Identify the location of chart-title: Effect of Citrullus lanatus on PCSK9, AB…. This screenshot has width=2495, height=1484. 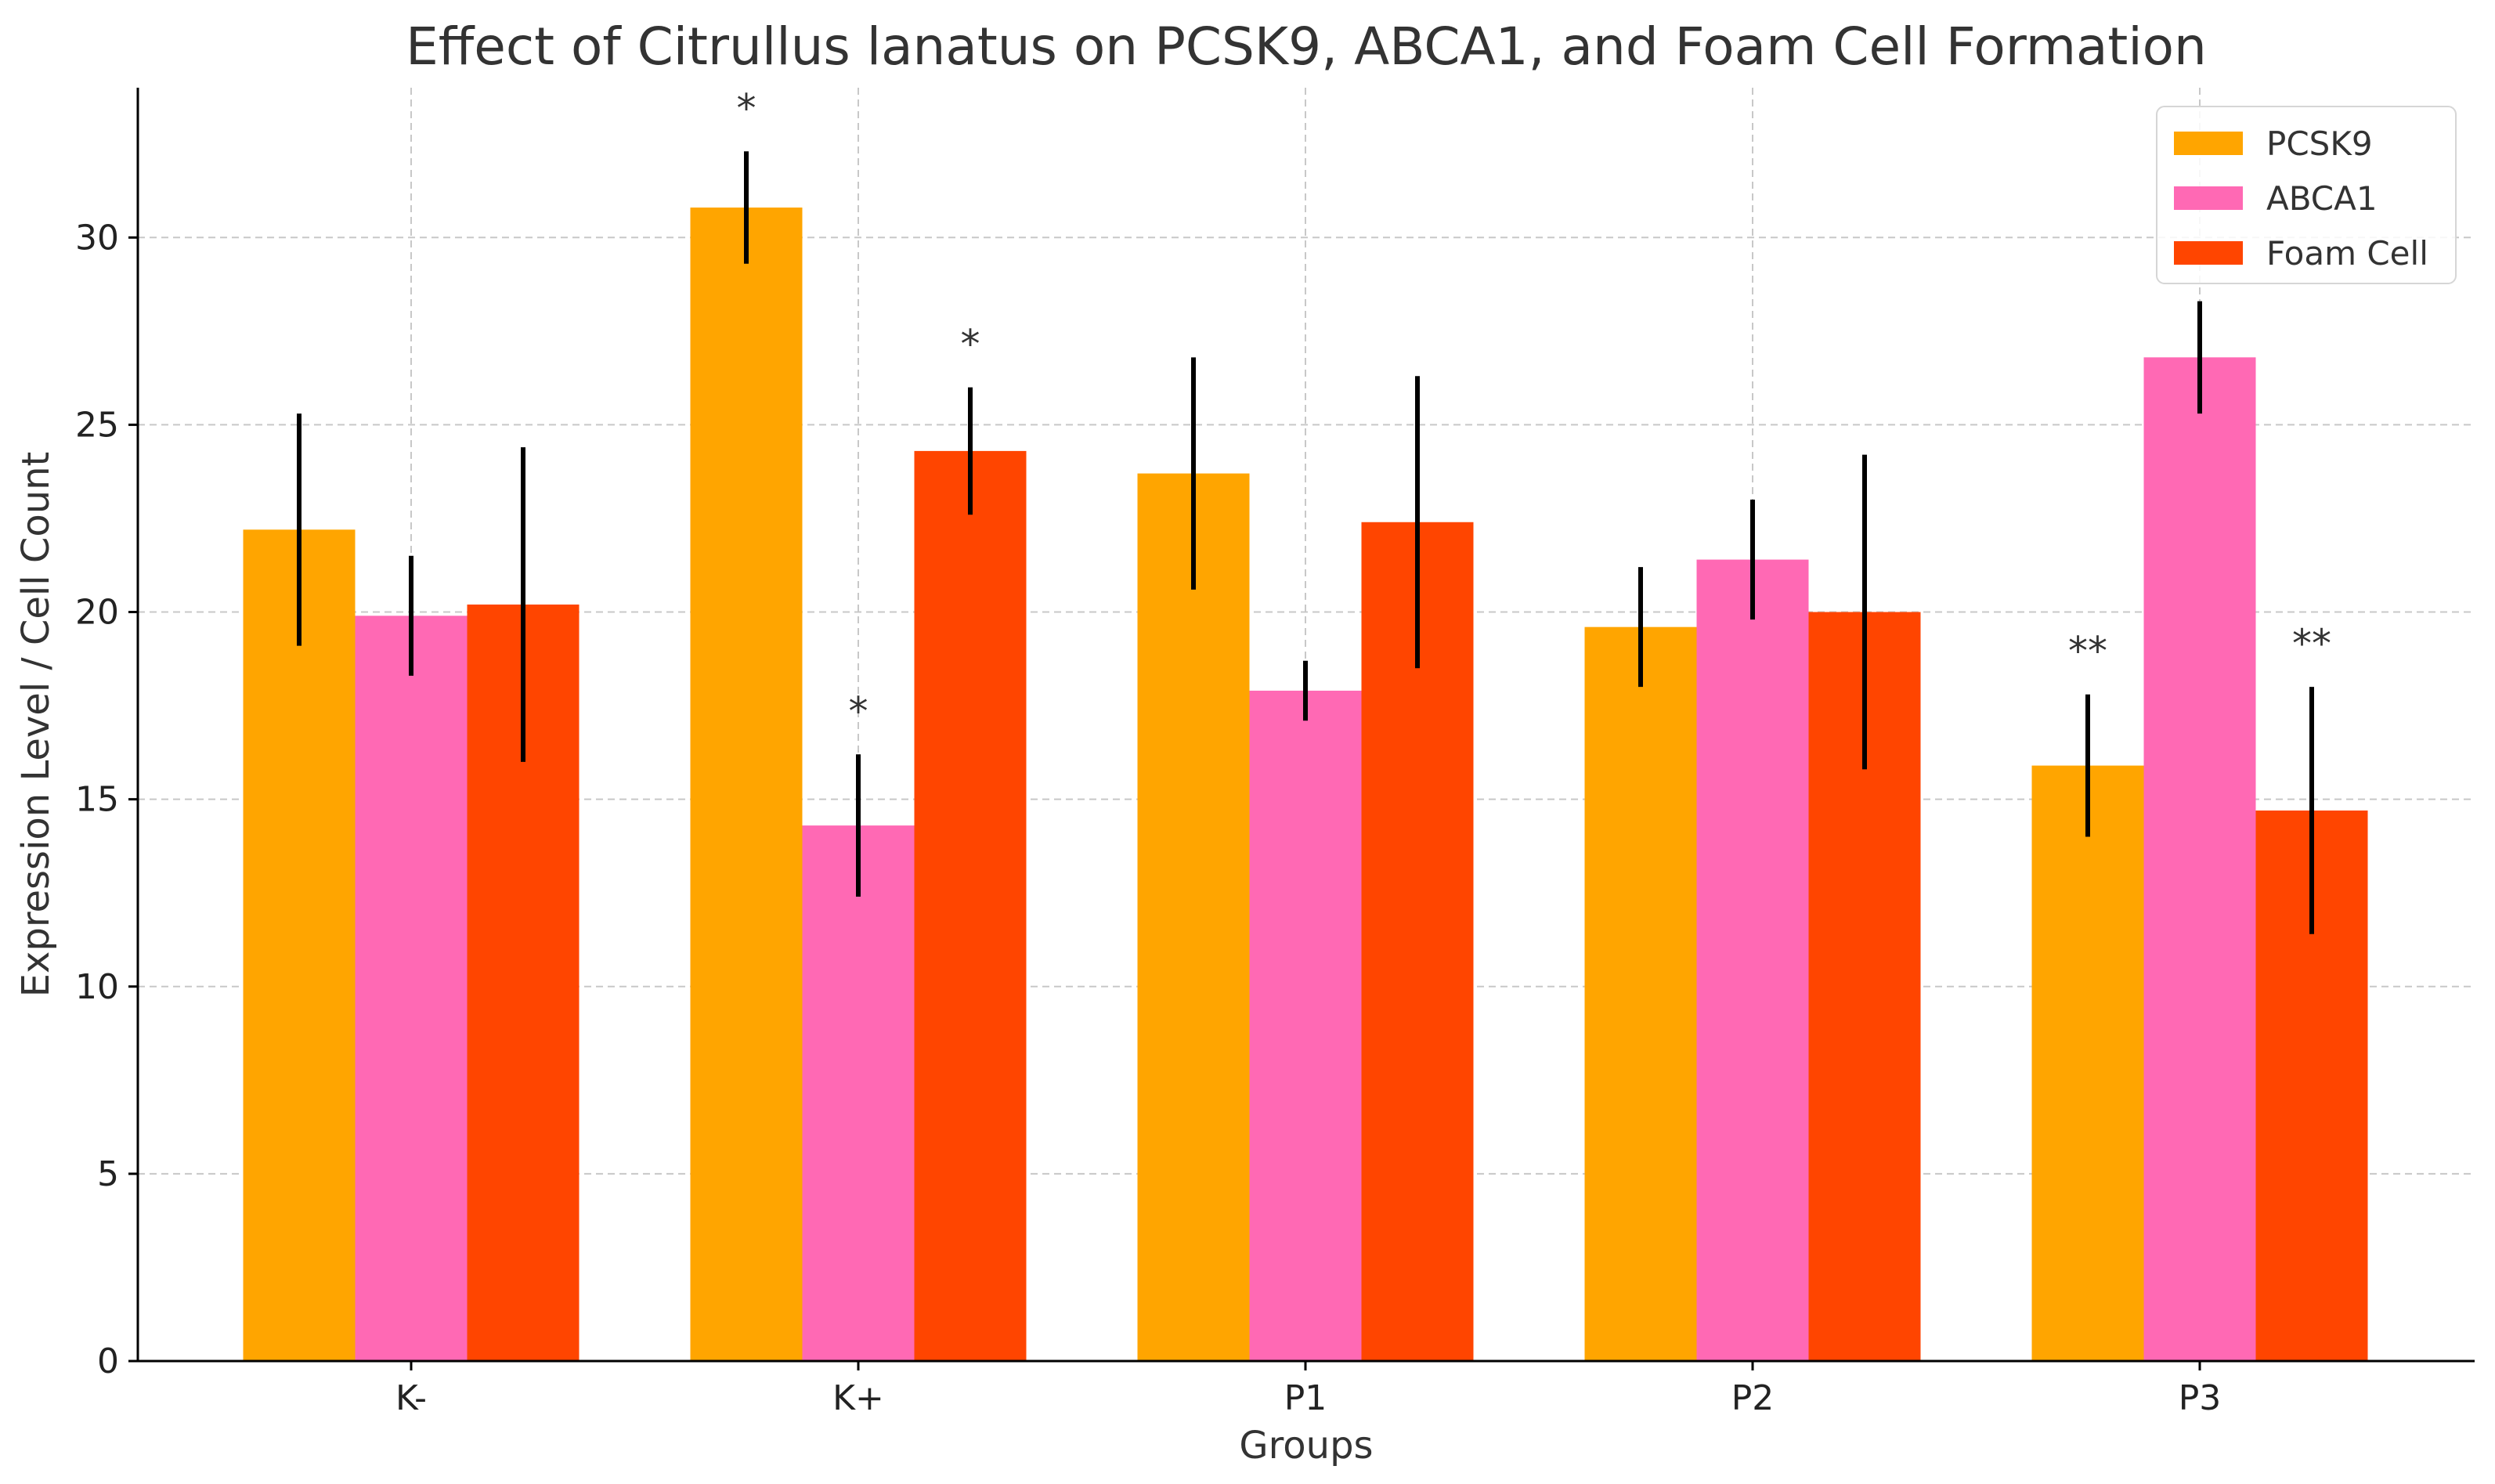
(1306, 46).